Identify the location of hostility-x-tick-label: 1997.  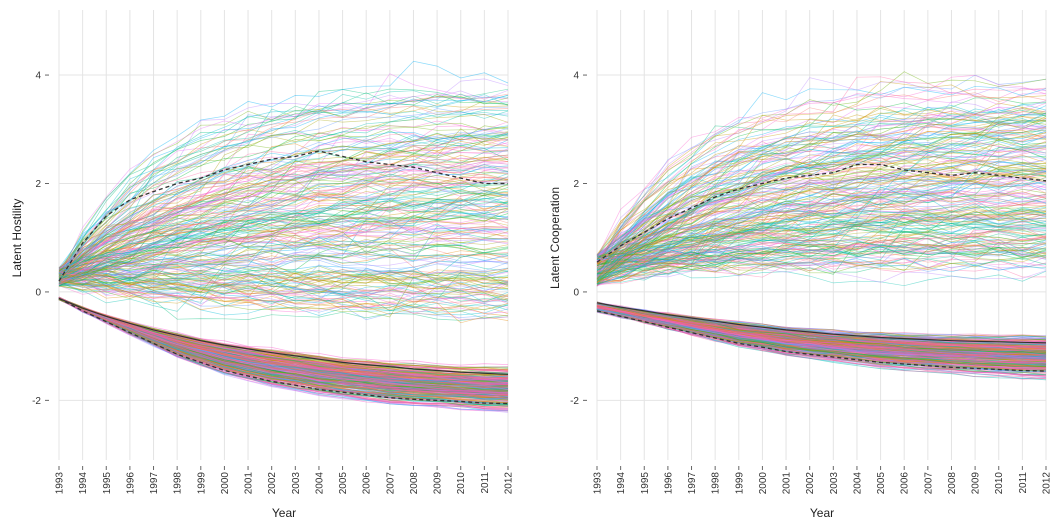
(154, 483).